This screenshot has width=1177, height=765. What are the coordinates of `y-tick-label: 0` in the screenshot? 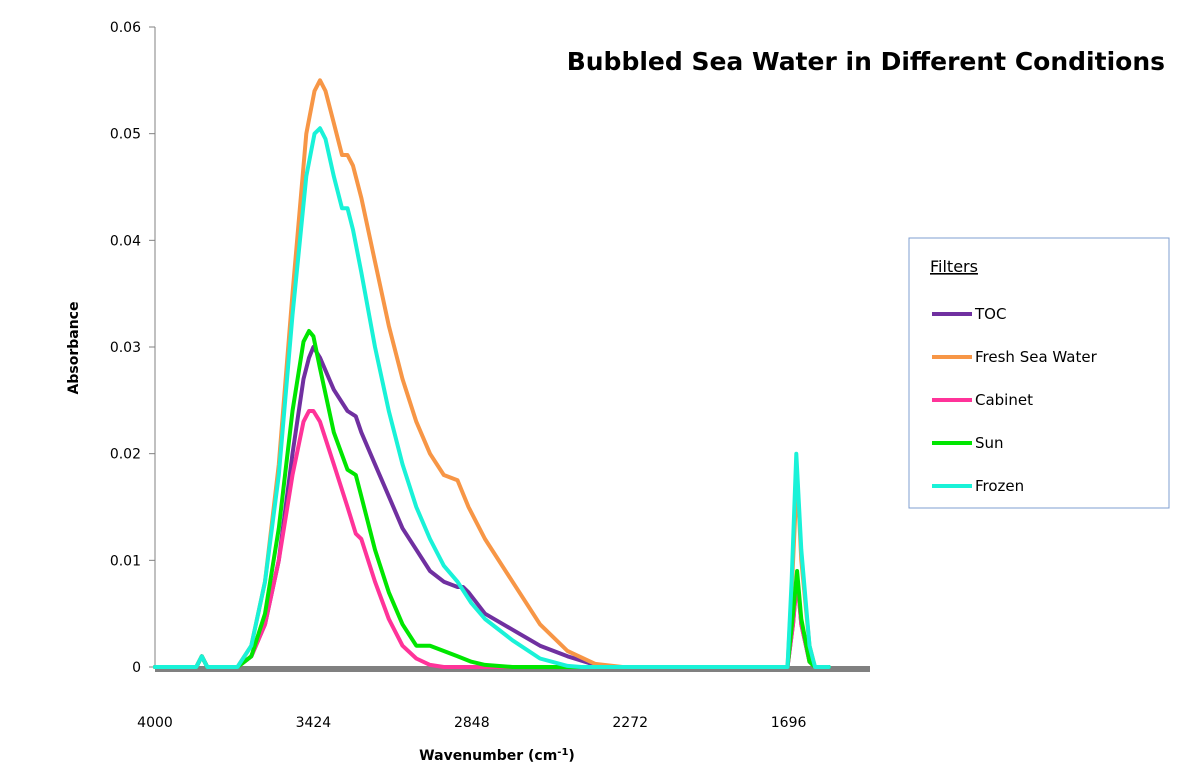 It's located at (136, 668).